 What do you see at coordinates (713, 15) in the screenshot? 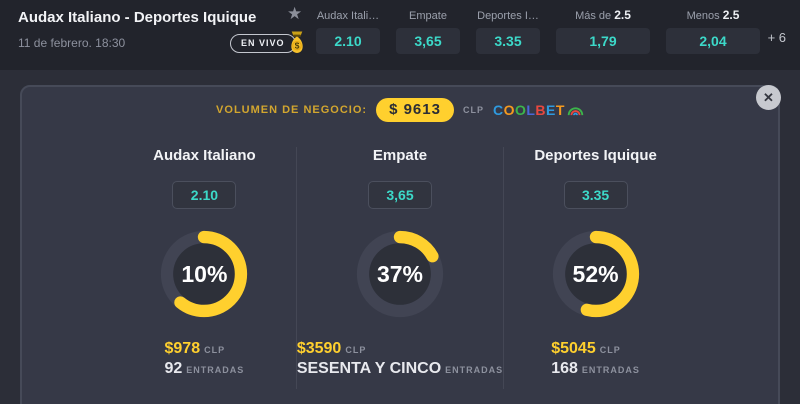
I see `market-under-label: Menos 2.5` at bounding box center [713, 15].